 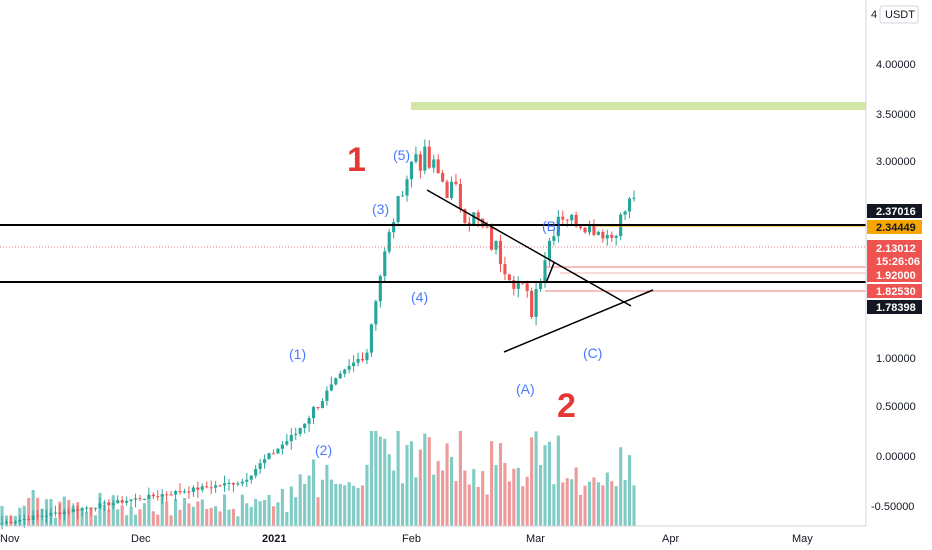 What do you see at coordinates (896, 359) in the screenshot?
I see `y-tick-1: 1.00000` at bounding box center [896, 359].